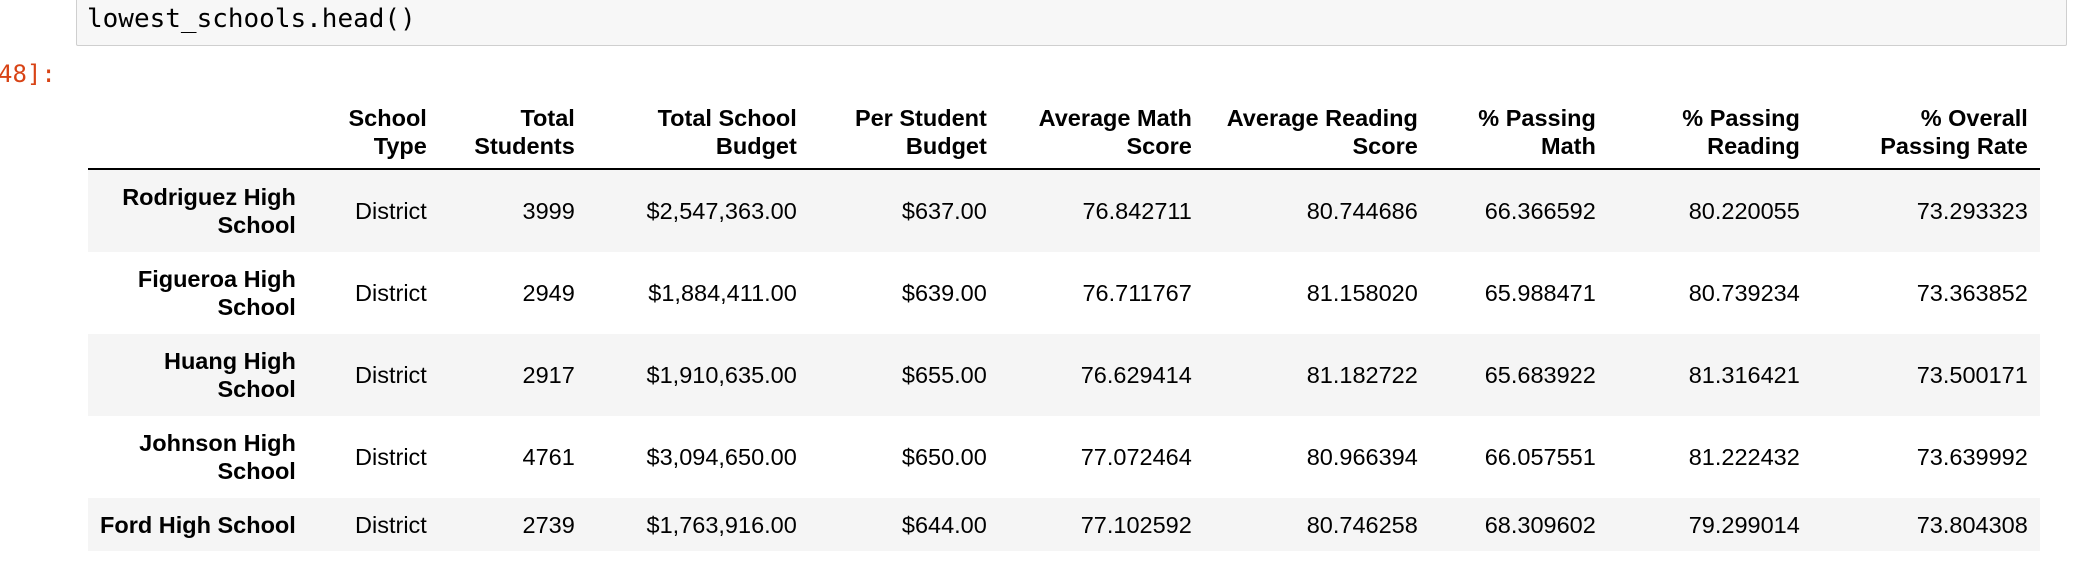 This screenshot has width=2100, height=570. I want to click on cell-overall-passing-rate: 73.500171, so click(1972, 375).